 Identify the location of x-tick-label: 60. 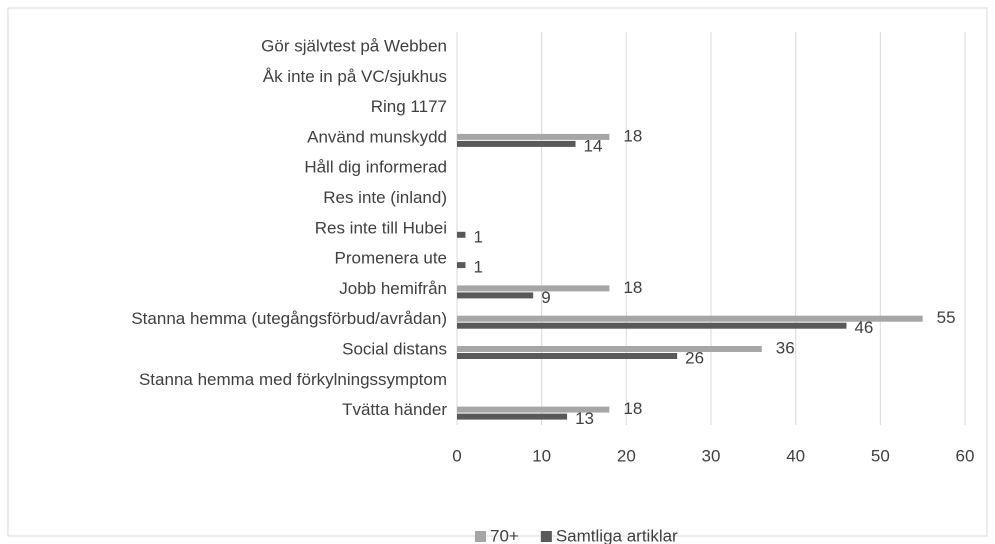
(965, 455).